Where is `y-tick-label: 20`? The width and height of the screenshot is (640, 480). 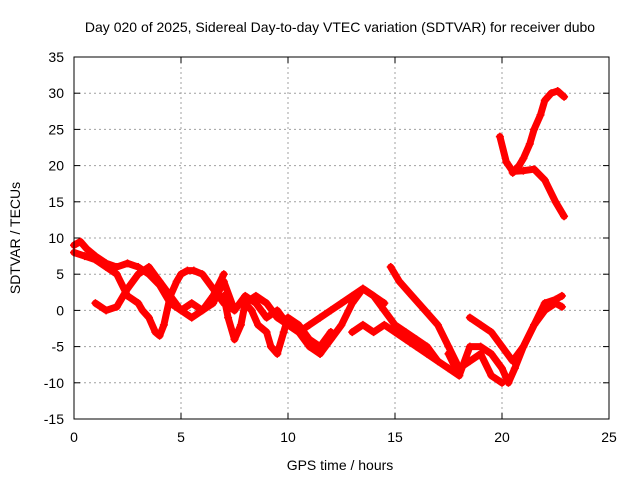 y-tick-label: 20 is located at coordinates (56, 166).